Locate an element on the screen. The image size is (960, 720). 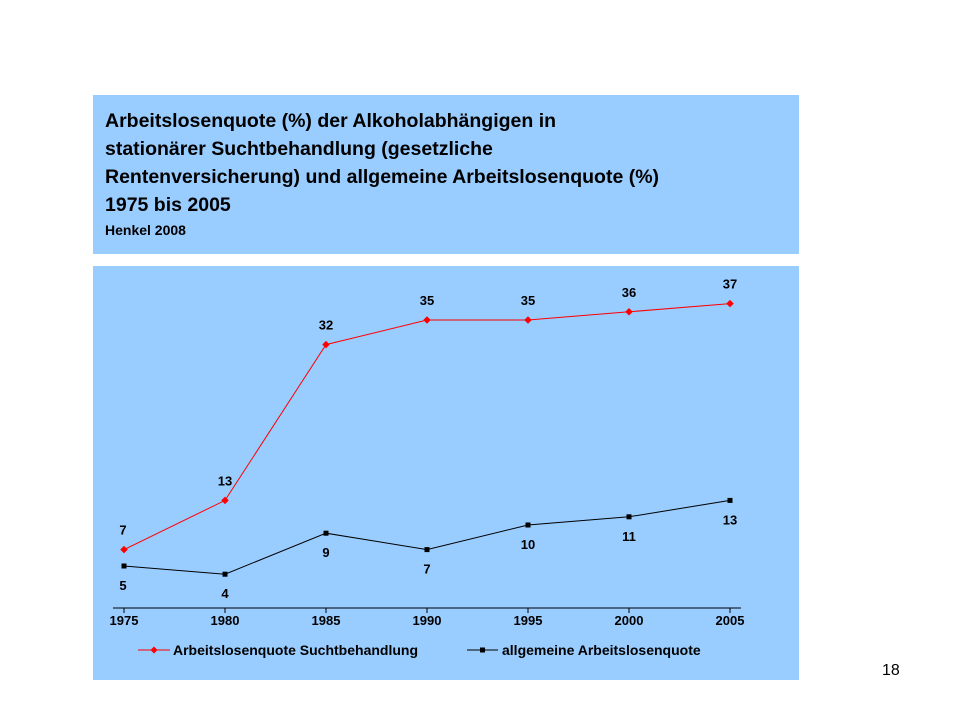
x-tick-label: 1975 is located at coordinates (124, 620).